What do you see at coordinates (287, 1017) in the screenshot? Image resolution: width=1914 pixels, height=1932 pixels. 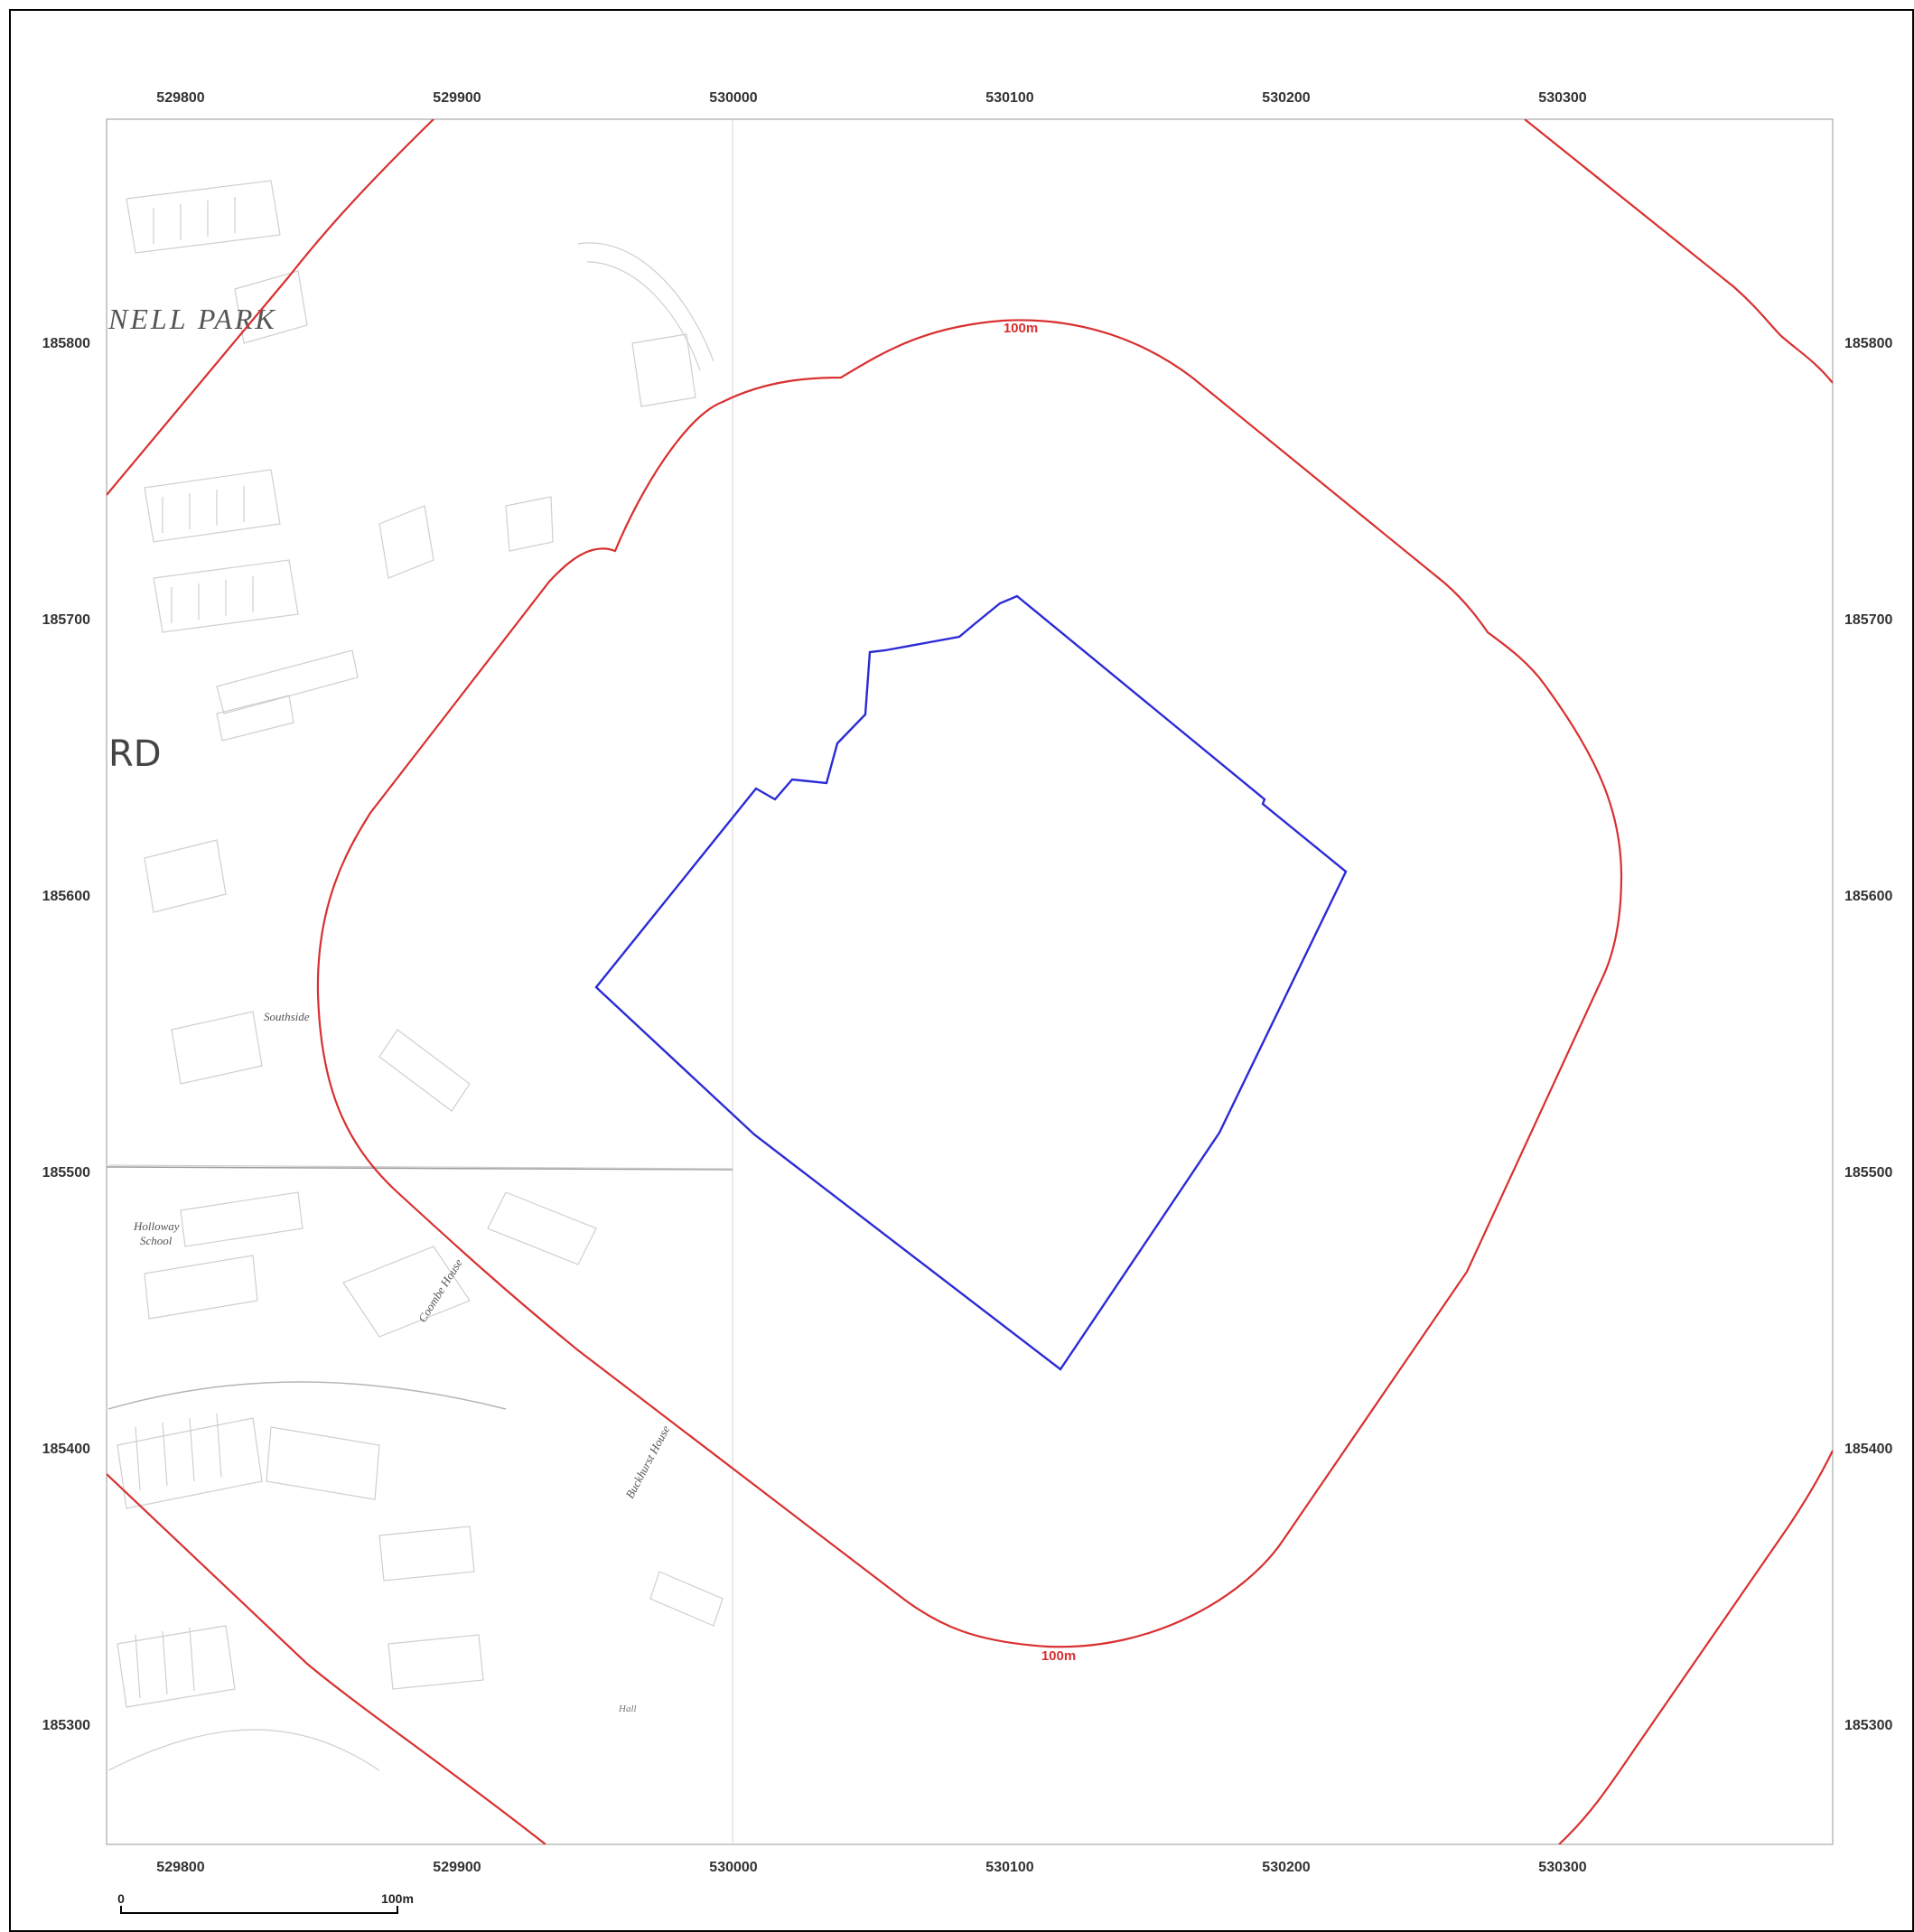 I see `label-southside: Southside` at bounding box center [287, 1017].